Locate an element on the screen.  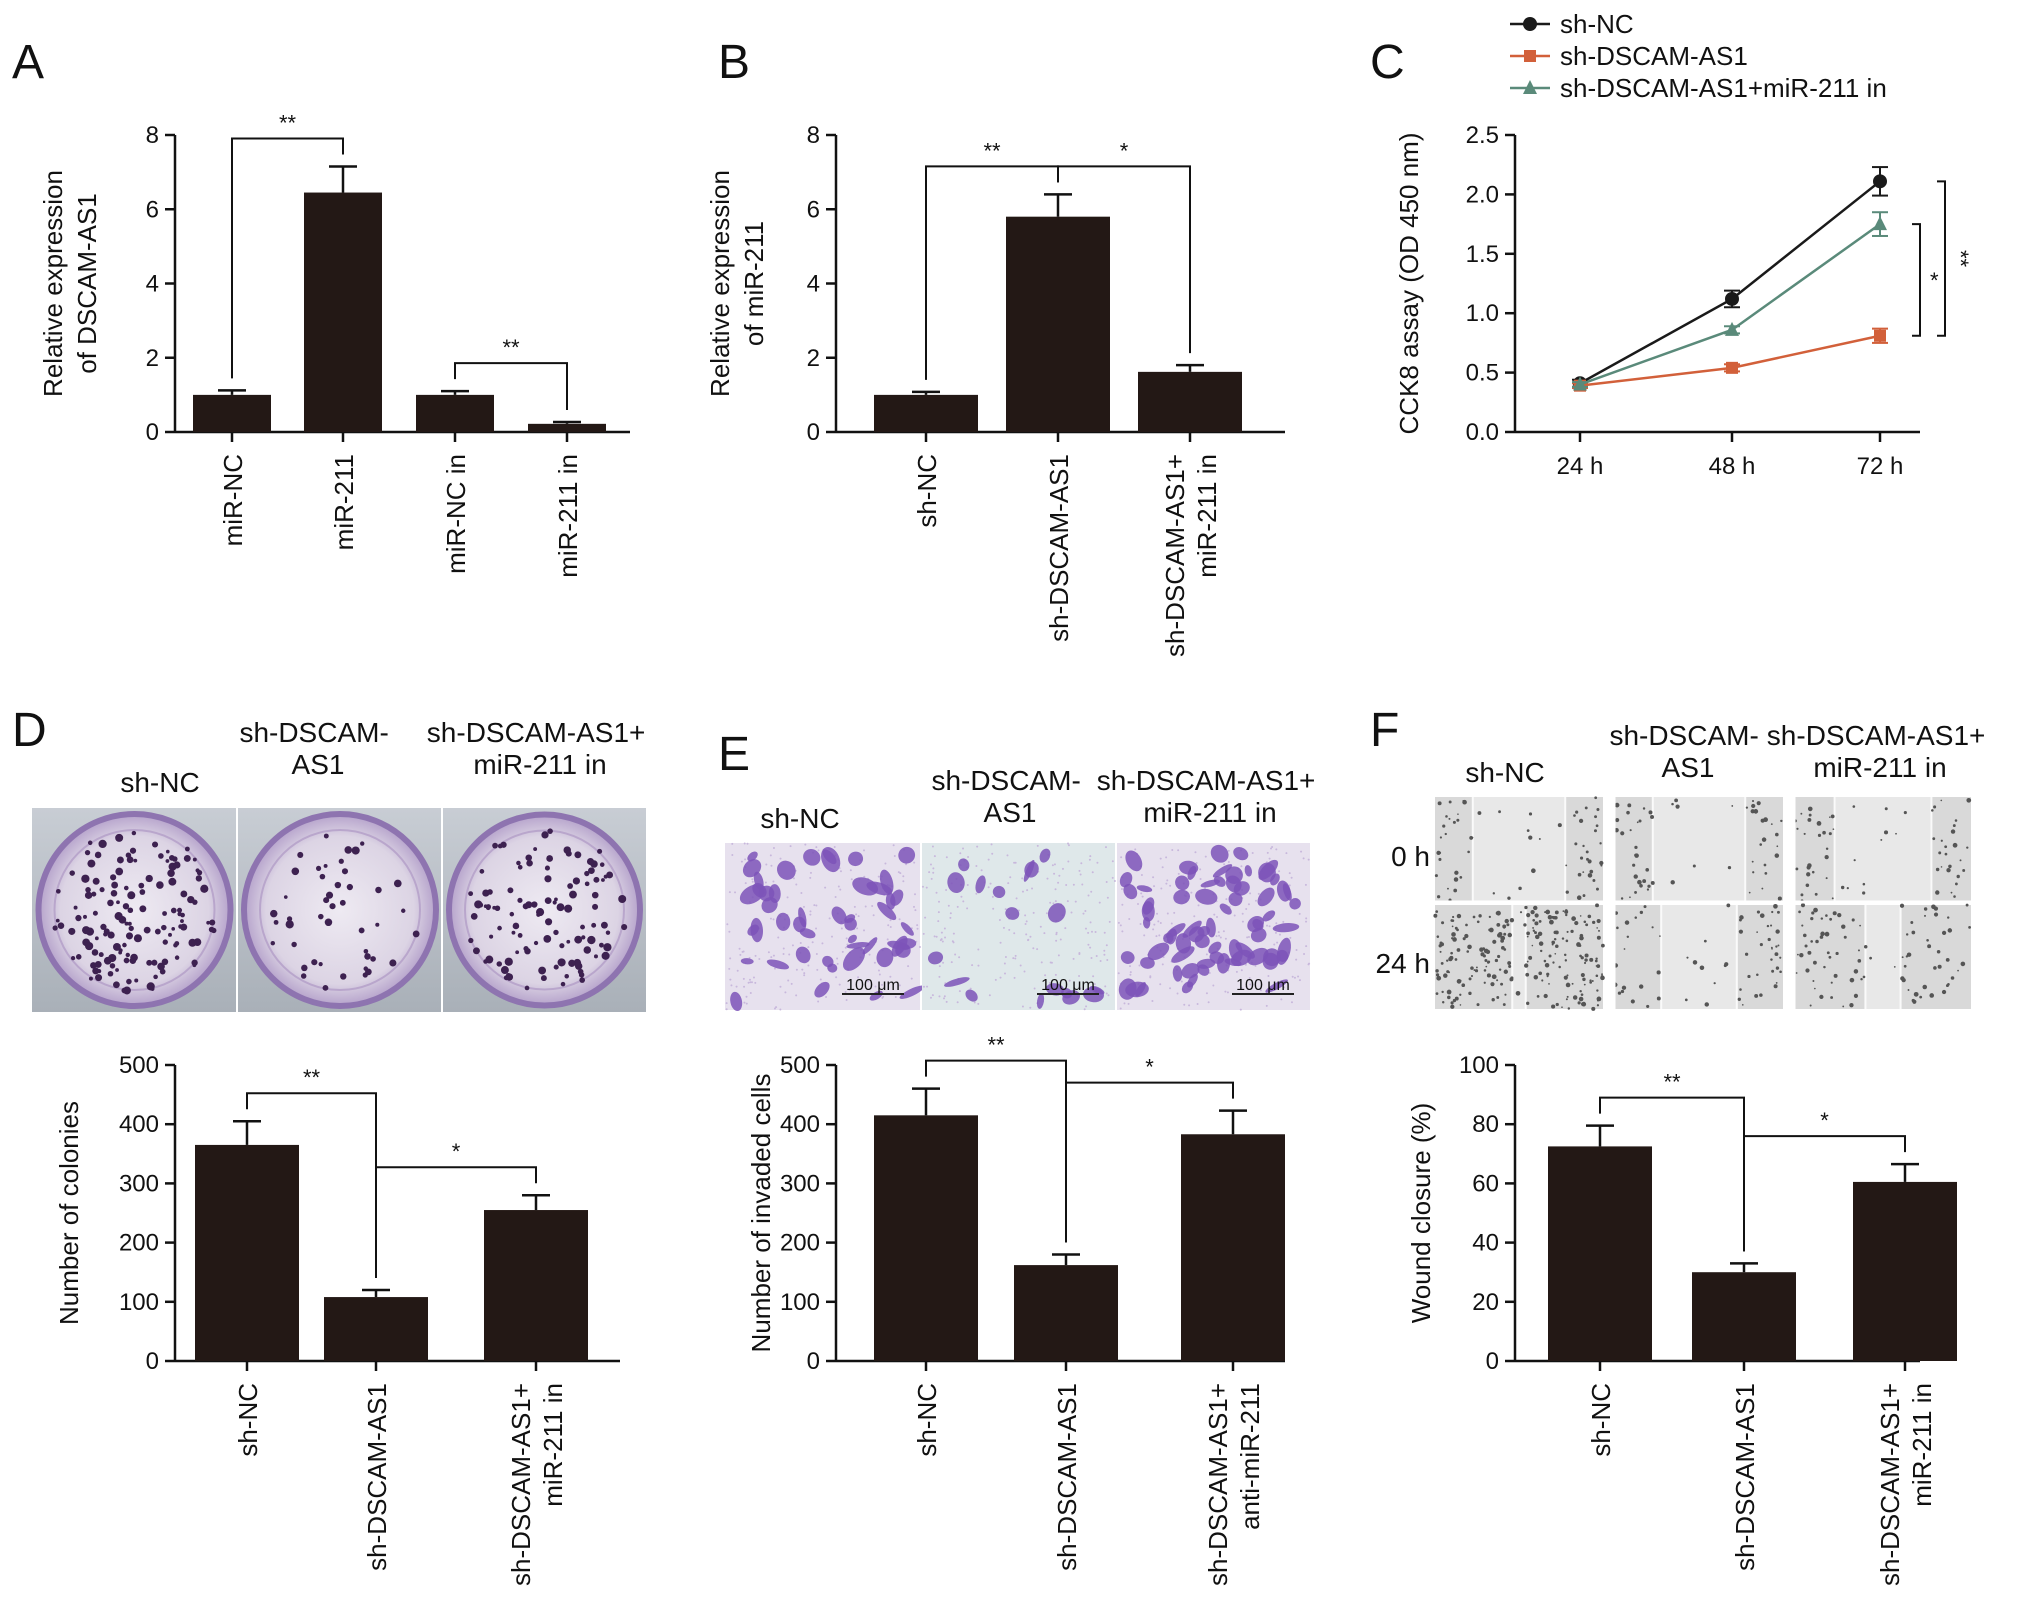
y-tick-label: 20 is located at coordinates (1485, 1302).